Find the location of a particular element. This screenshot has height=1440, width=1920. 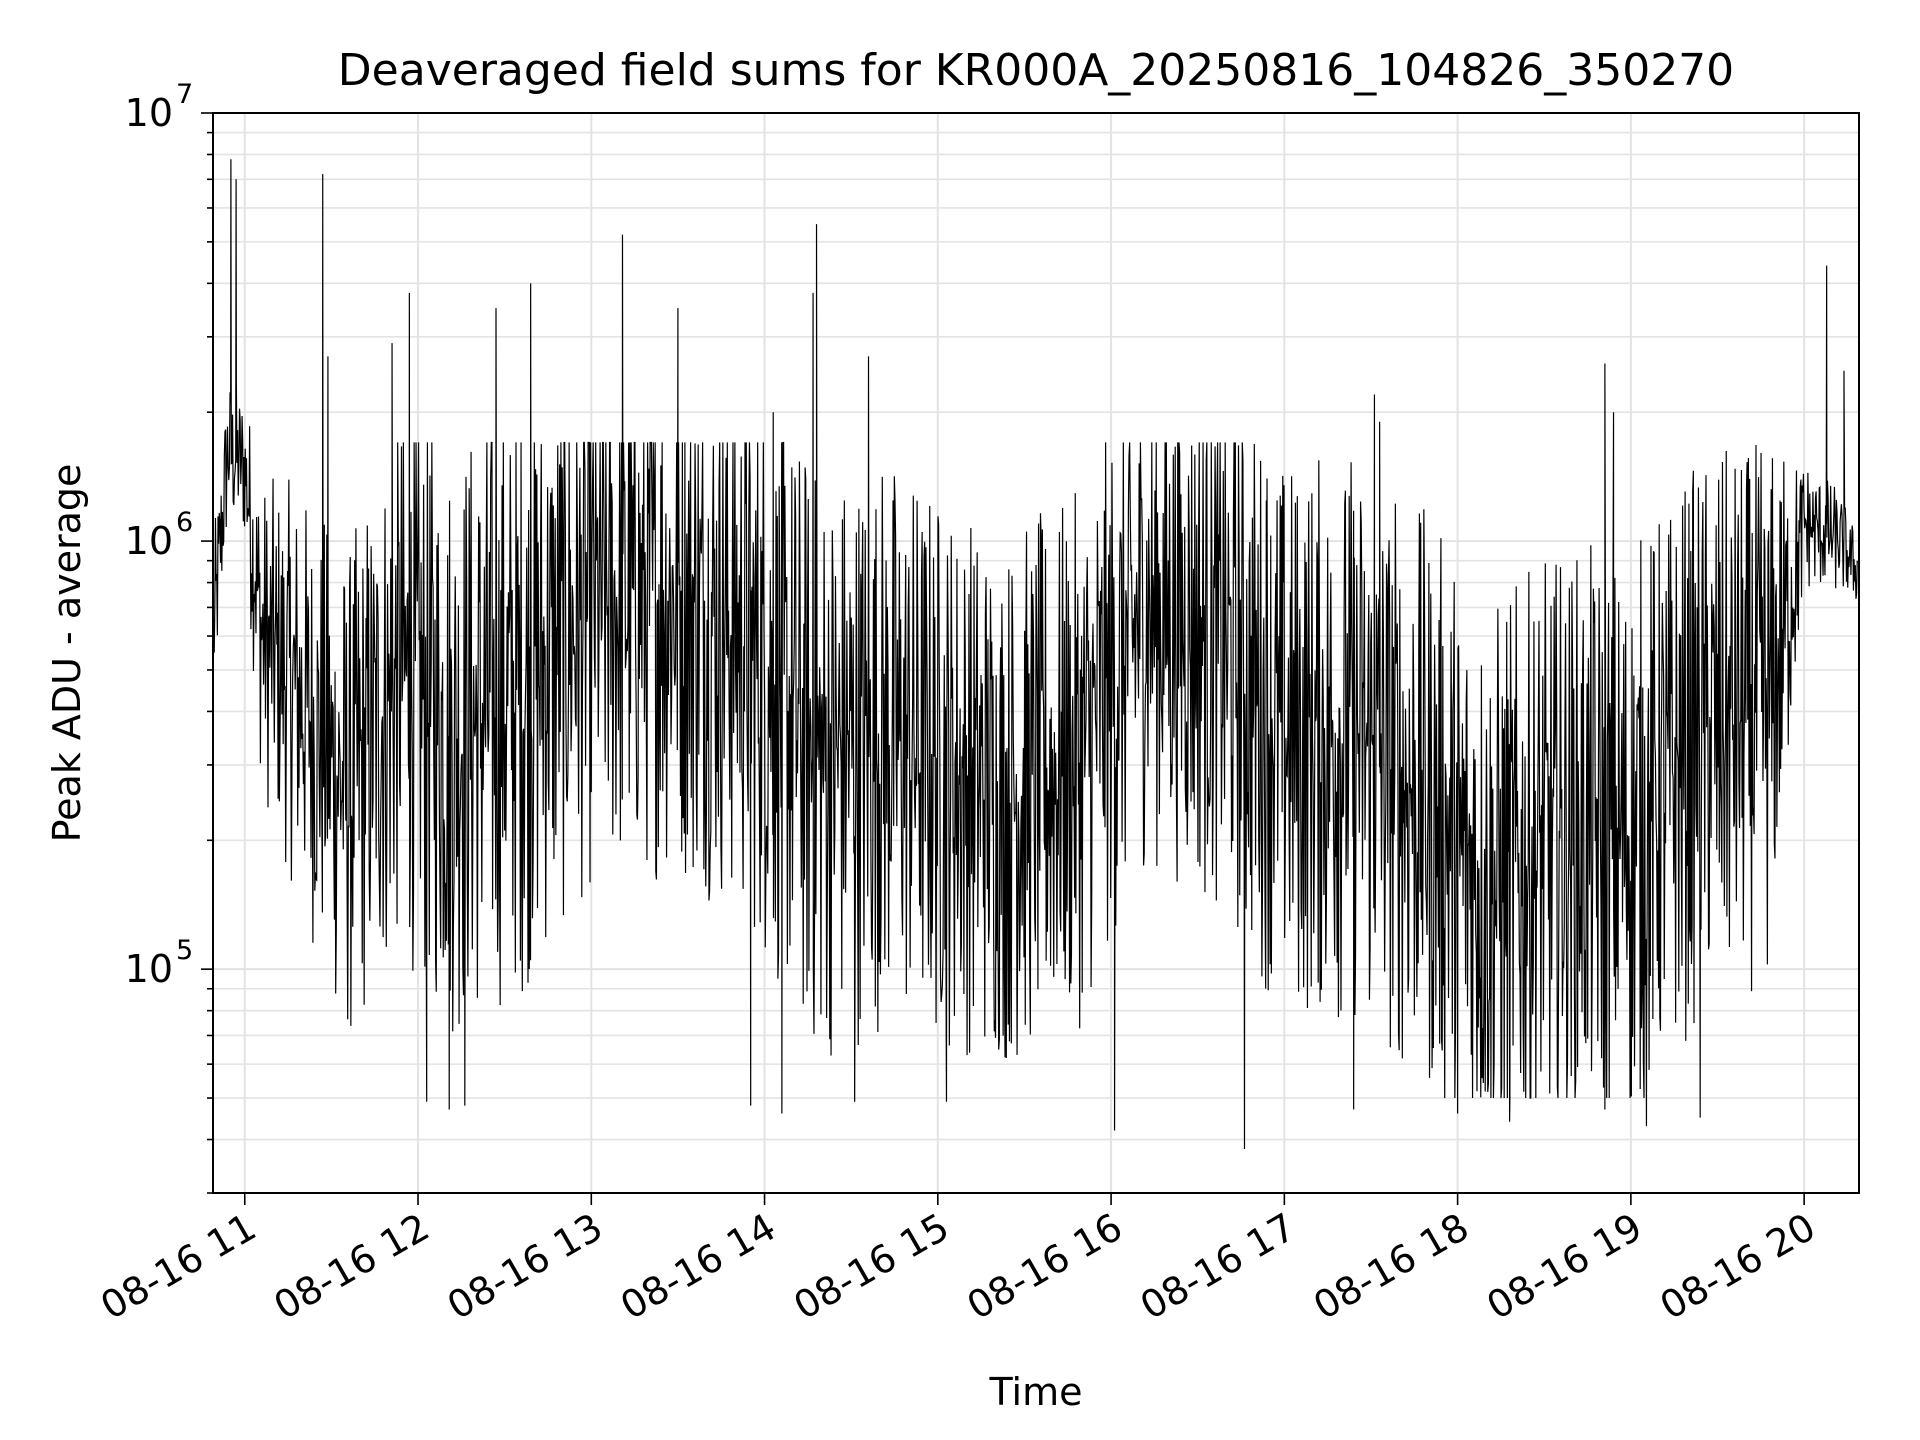

y-tick-exponent: 6 is located at coordinates (184, 522).